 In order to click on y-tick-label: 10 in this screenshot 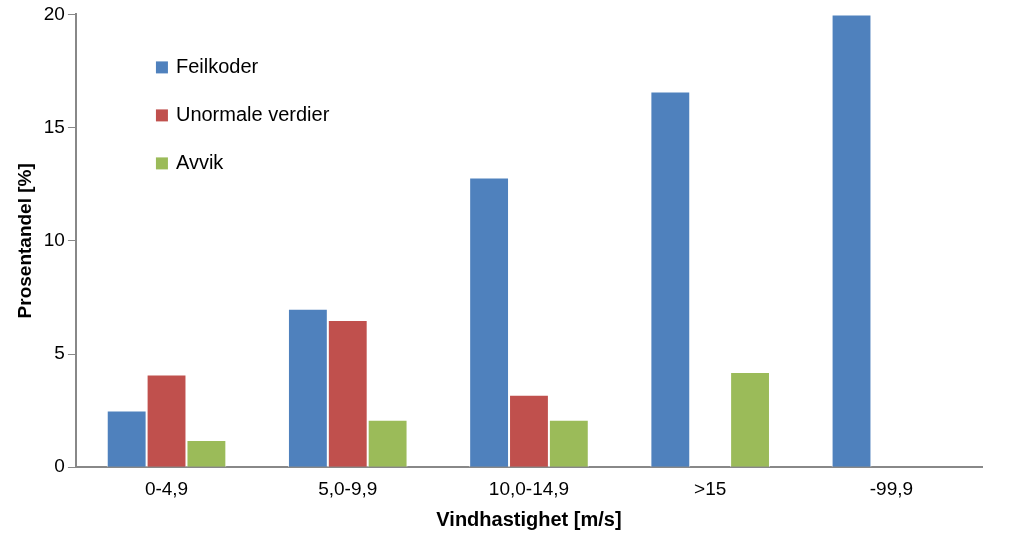, I will do `click(54, 240)`.